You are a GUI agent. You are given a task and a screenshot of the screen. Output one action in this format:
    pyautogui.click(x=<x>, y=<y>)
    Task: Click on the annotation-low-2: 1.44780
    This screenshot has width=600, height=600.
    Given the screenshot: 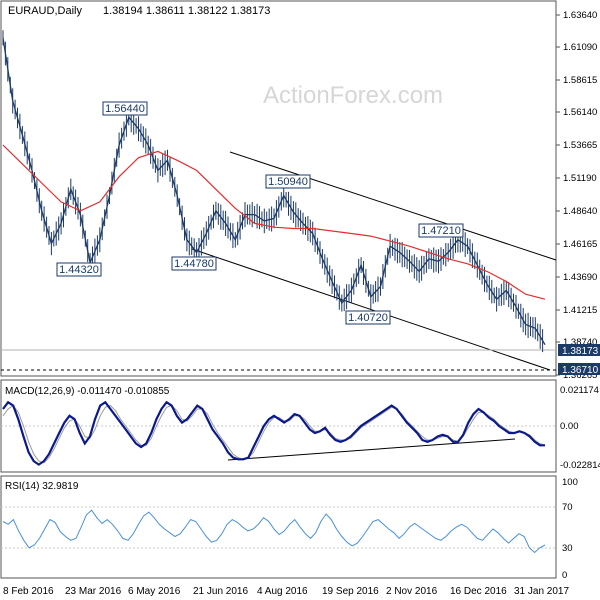 What is the action you would take?
    pyautogui.click(x=194, y=263)
    